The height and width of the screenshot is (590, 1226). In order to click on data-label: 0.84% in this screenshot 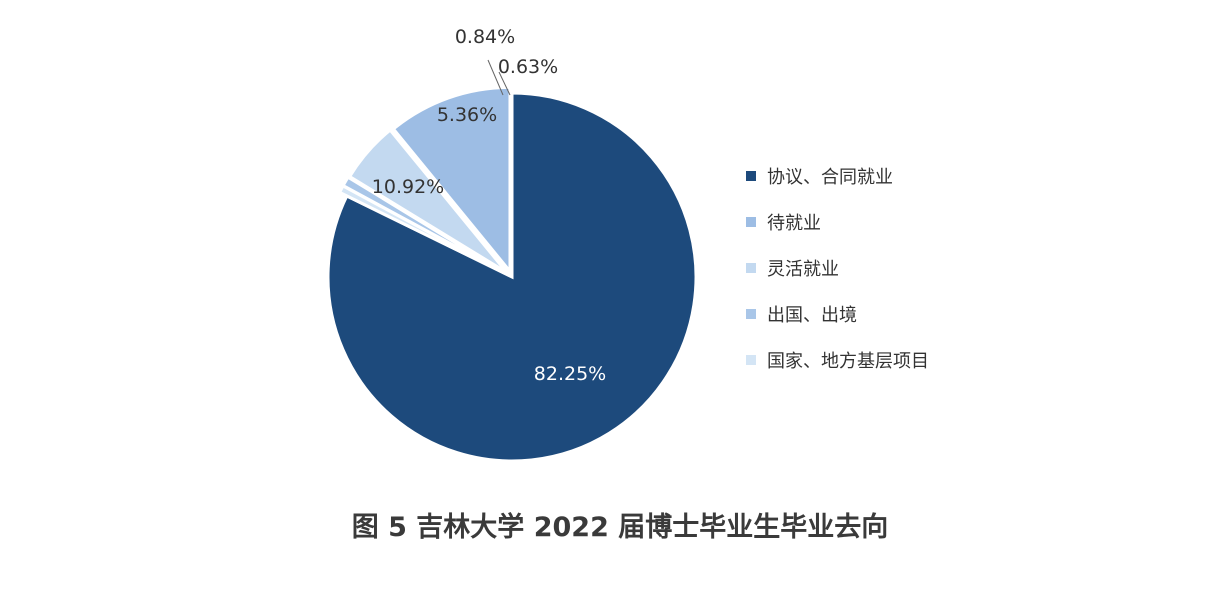, I will do `click(485, 37)`.